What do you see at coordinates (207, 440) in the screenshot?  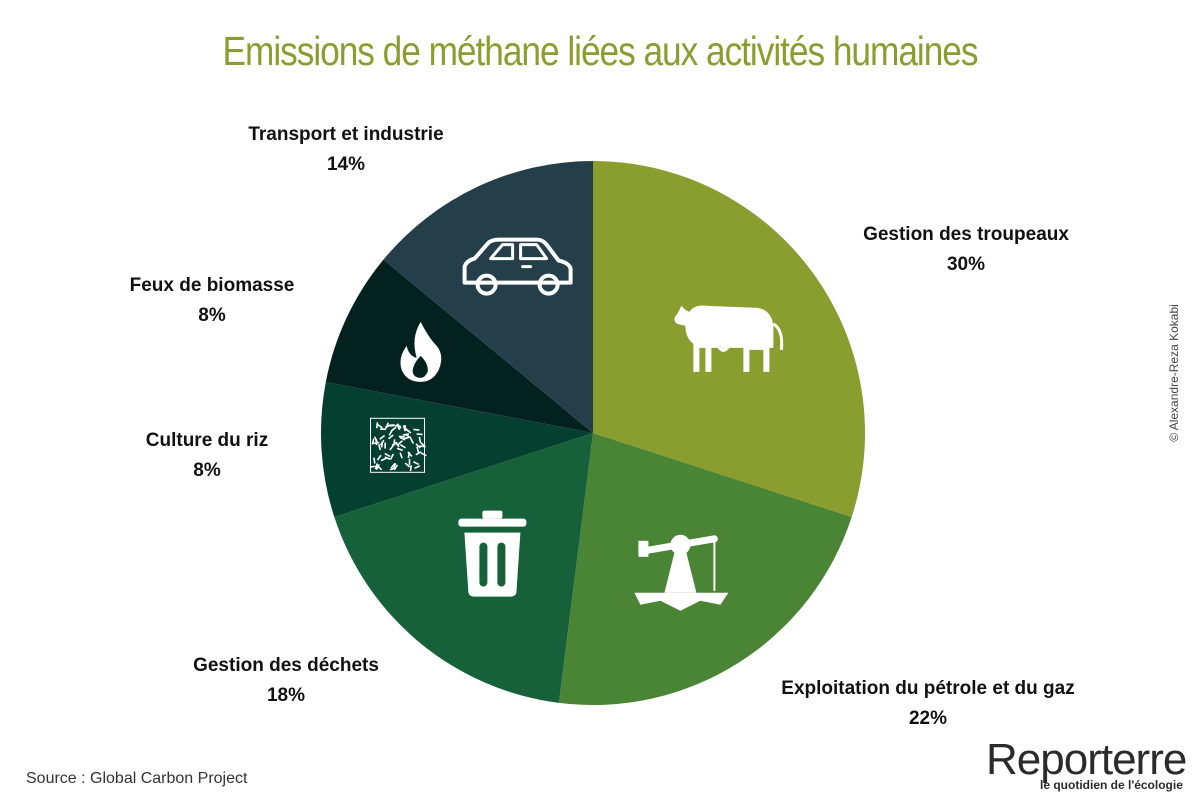 I see `slice-label: Culture du riz` at bounding box center [207, 440].